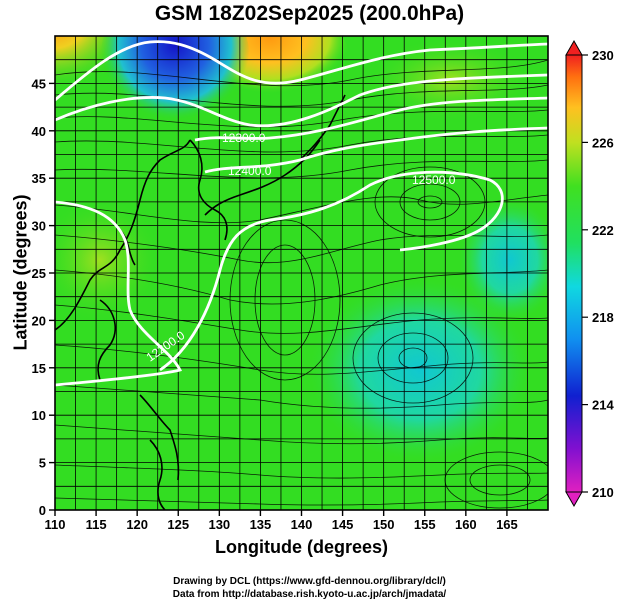 The image size is (619, 605). Describe the element at coordinates (39, 83) in the screenshot. I see `y-tick-label: 45` at that location.